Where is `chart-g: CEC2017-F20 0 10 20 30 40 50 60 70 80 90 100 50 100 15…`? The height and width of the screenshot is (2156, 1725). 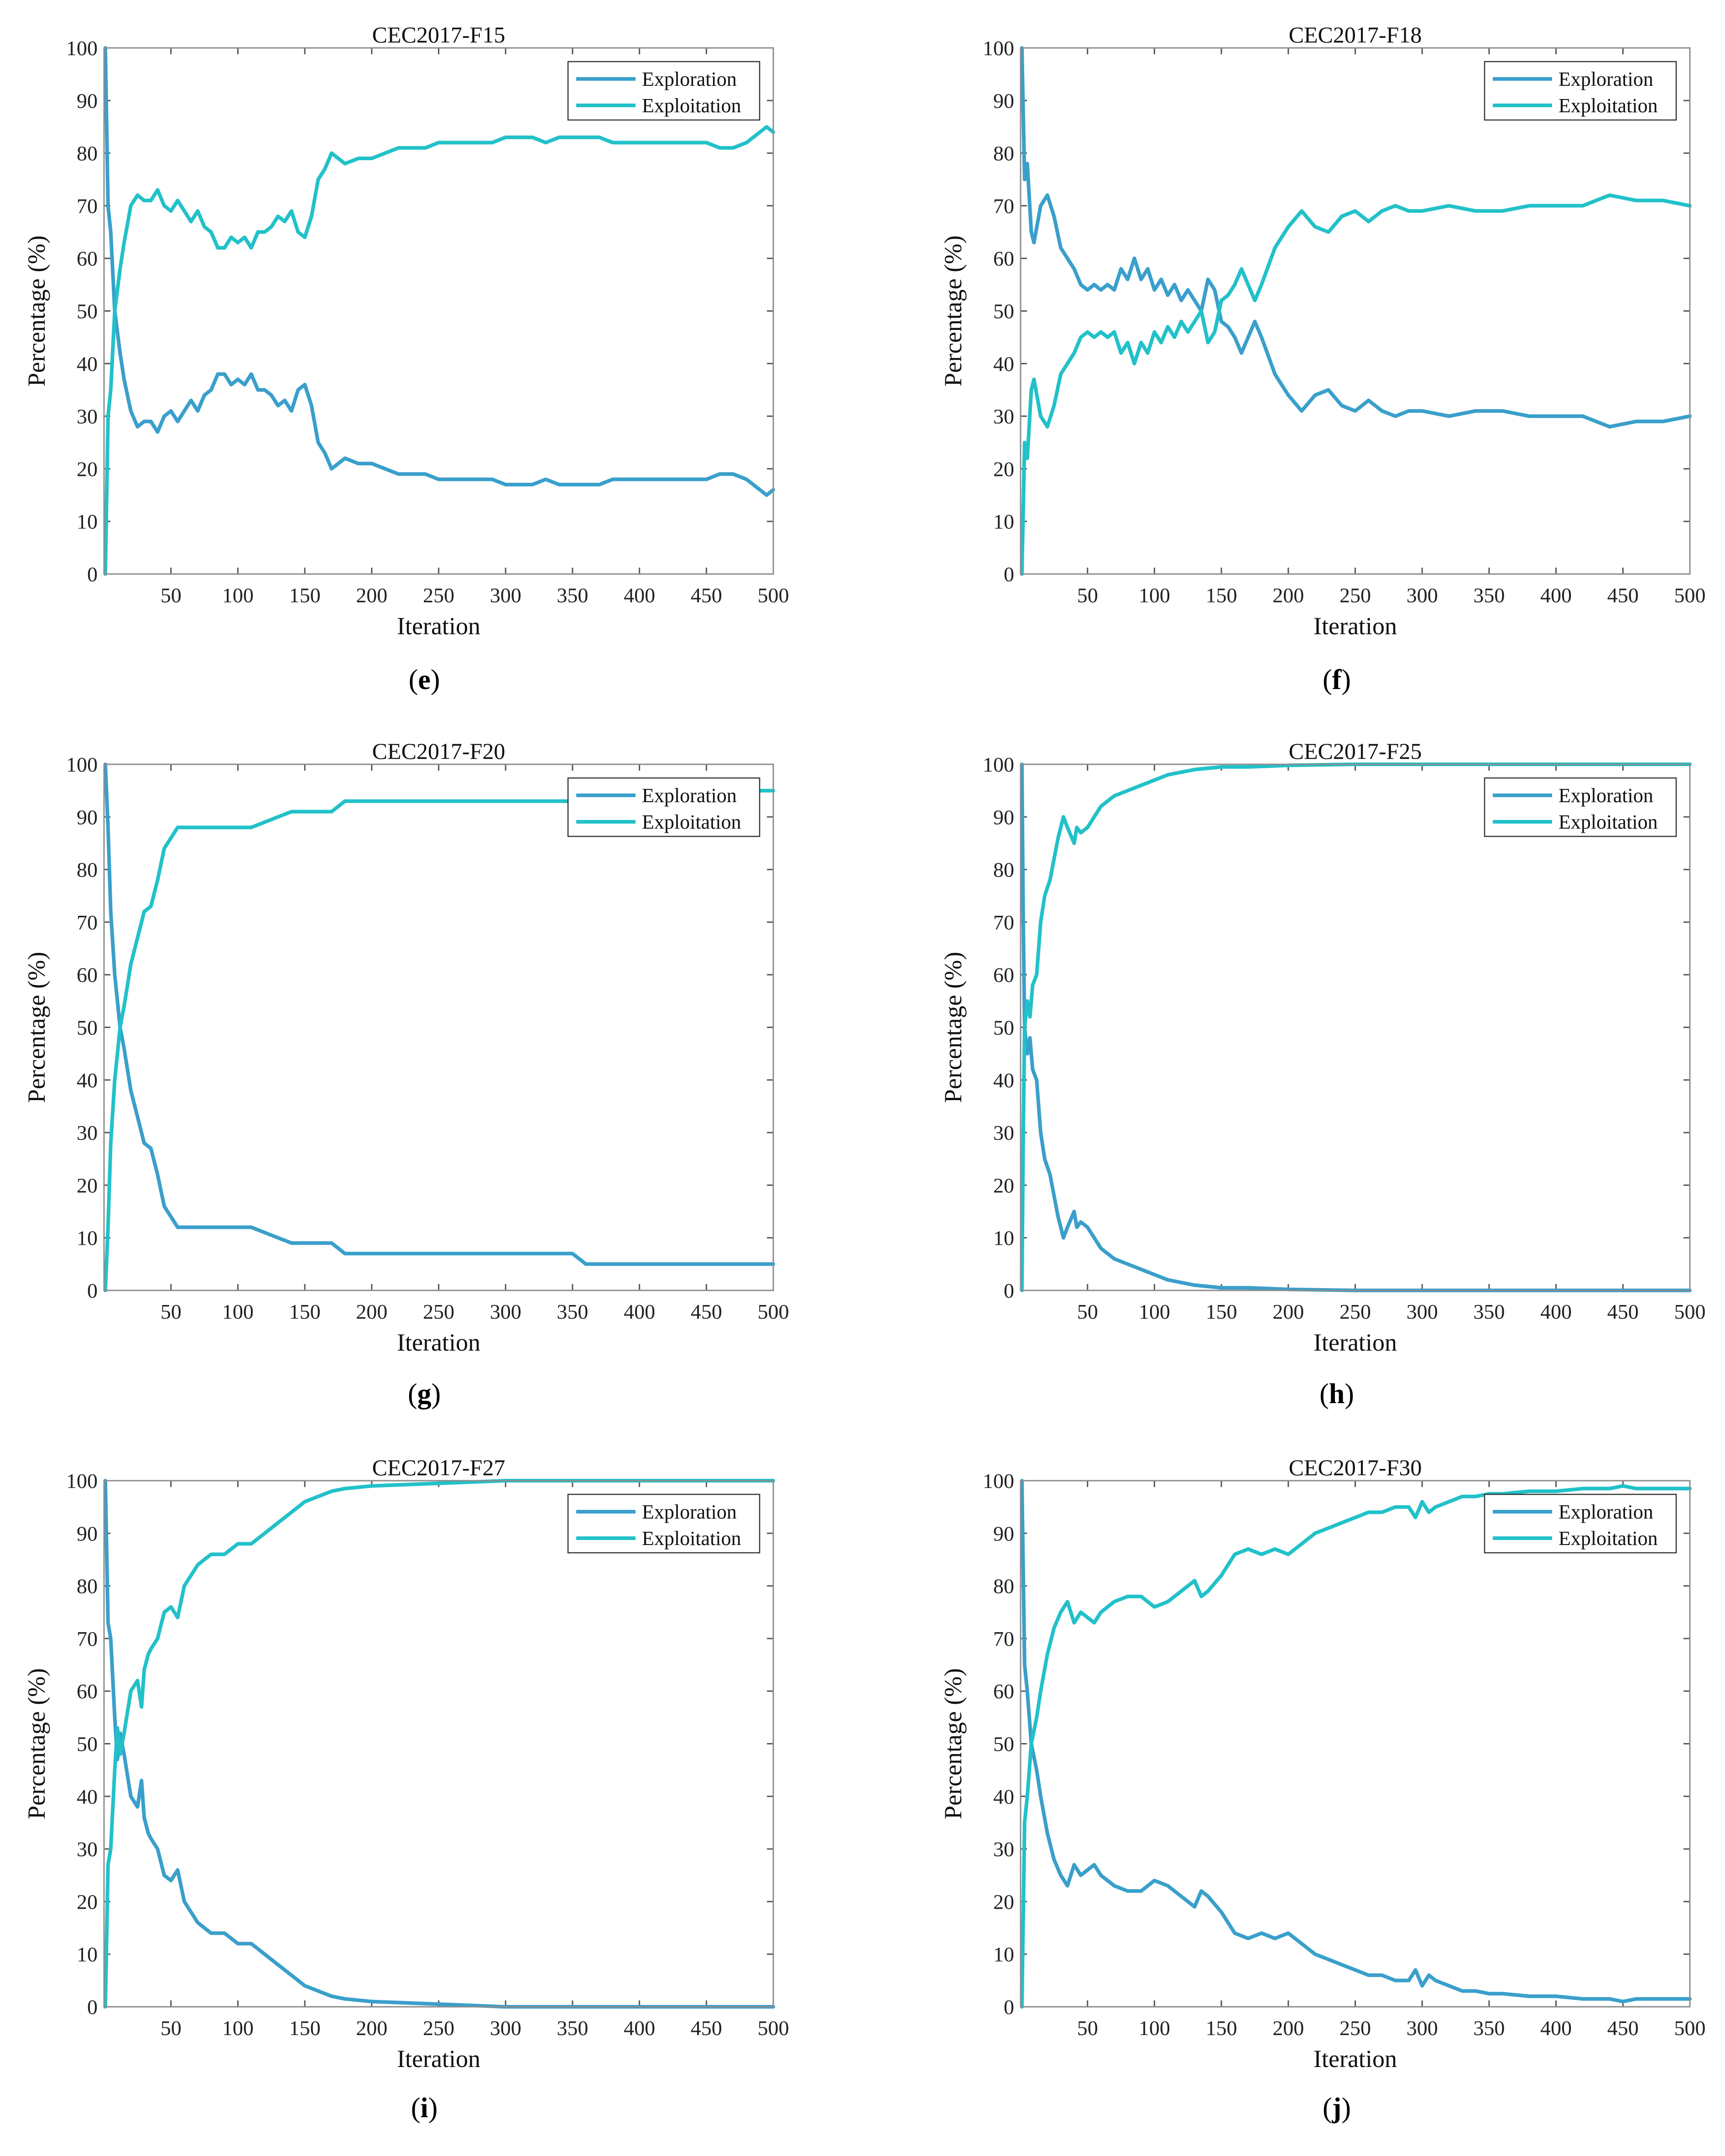 chart-g: CEC2017-F20 0 10 20 30 40 50 60 70 80 90 100 50 100 15… is located at coordinates (406, 1047).